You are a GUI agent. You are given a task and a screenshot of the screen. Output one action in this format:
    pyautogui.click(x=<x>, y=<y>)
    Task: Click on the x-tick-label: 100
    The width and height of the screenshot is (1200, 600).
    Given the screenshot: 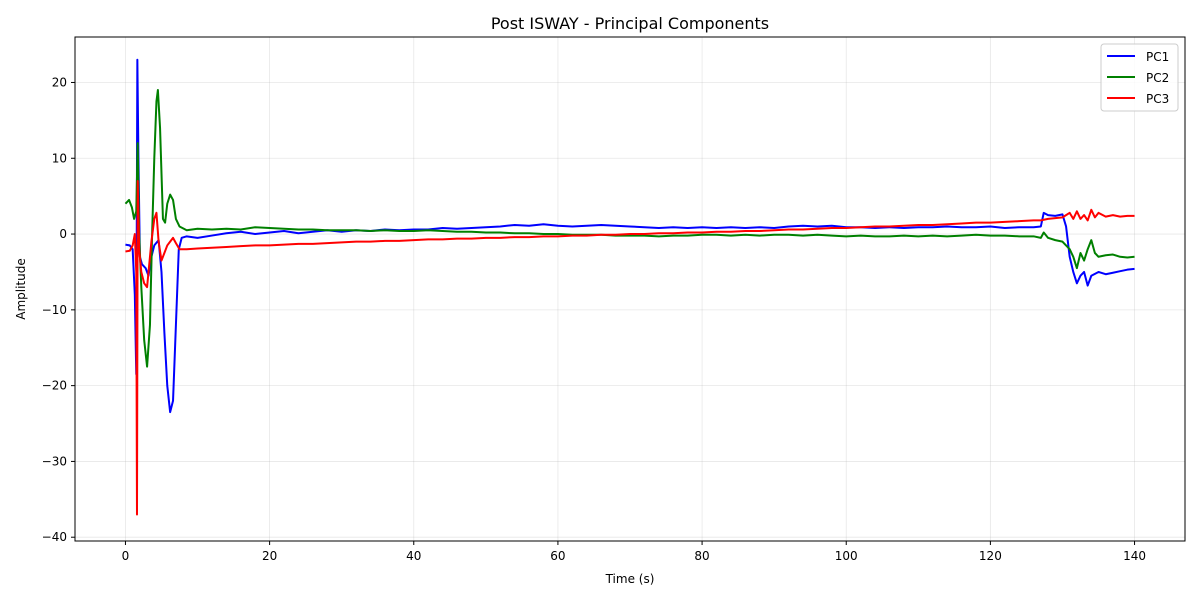 What is the action you would take?
    pyautogui.click(x=846, y=556)
    